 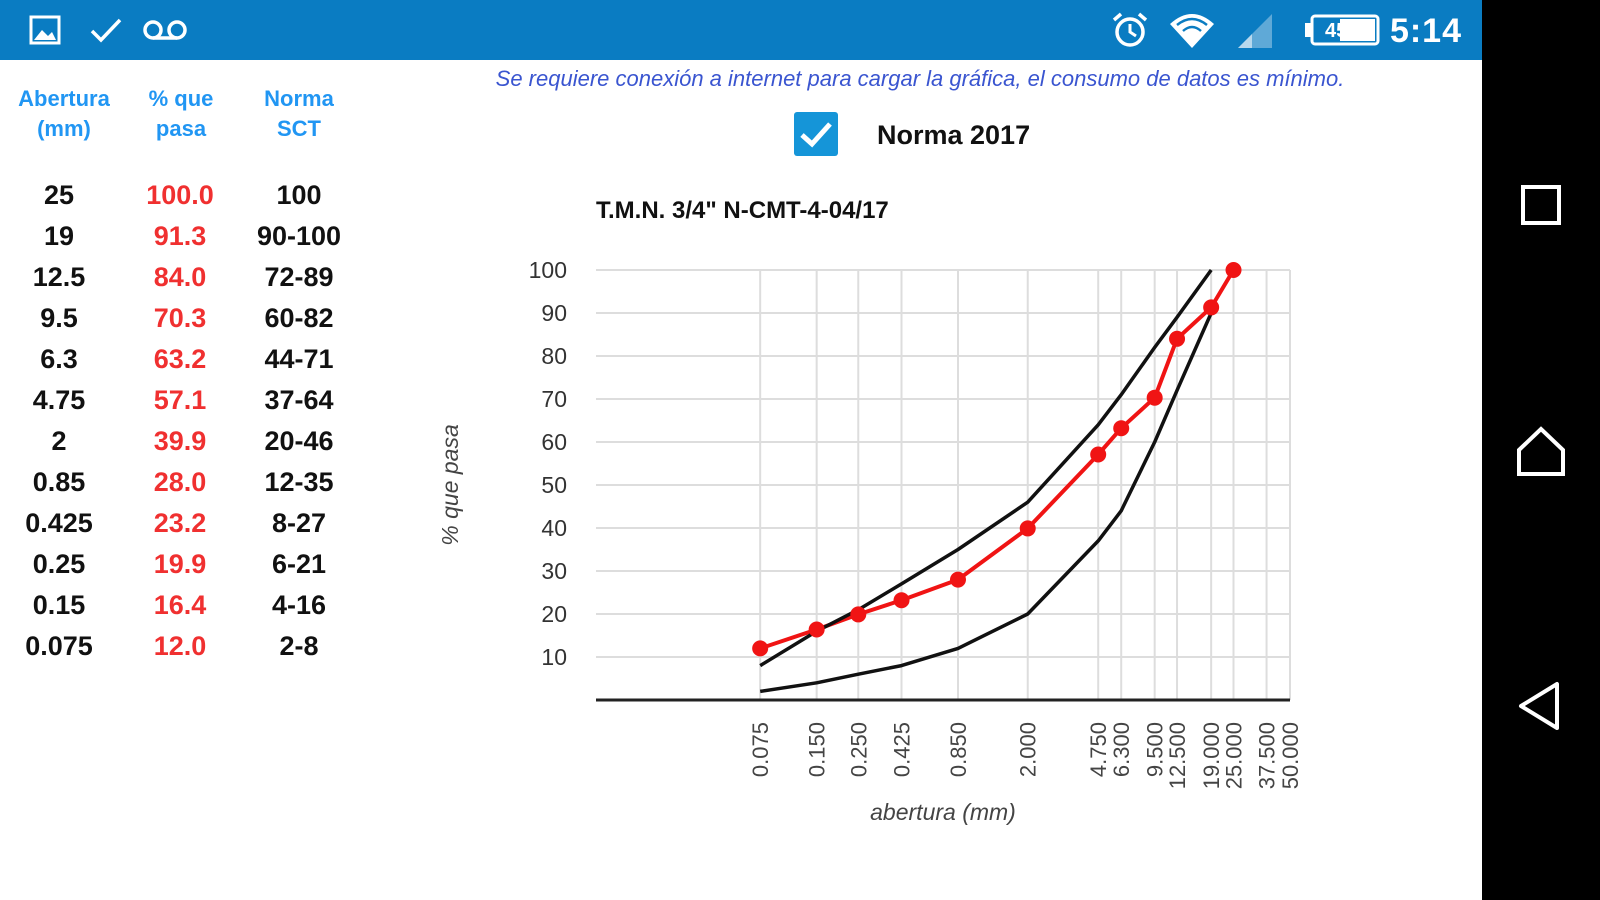 I want to click on alarm-icon, so click(x=1130, y=30).